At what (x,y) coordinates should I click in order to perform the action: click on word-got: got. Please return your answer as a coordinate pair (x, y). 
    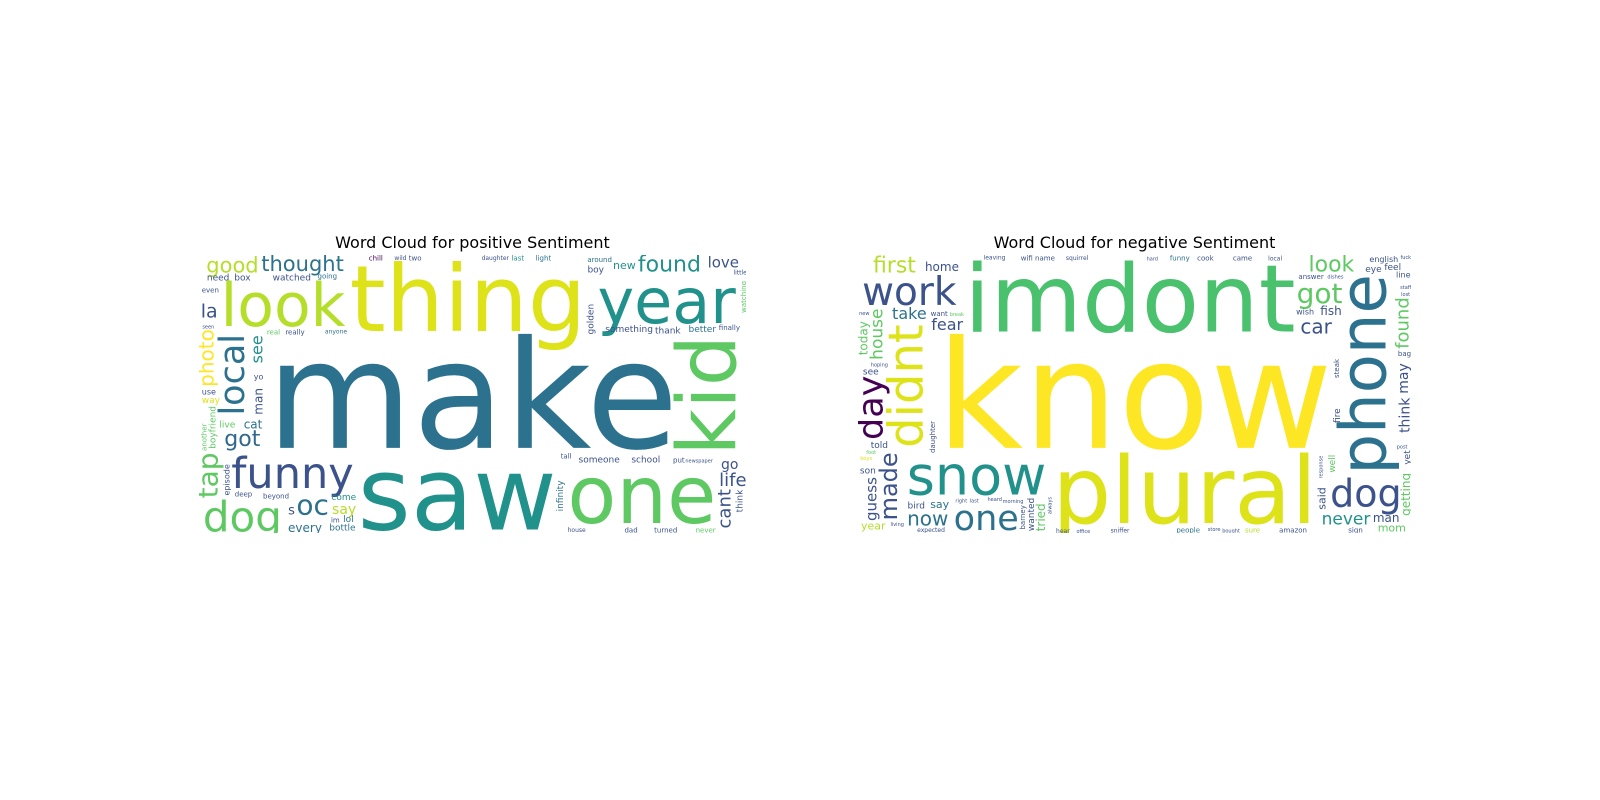
    Looking at the image, I should click on (1320, 293).